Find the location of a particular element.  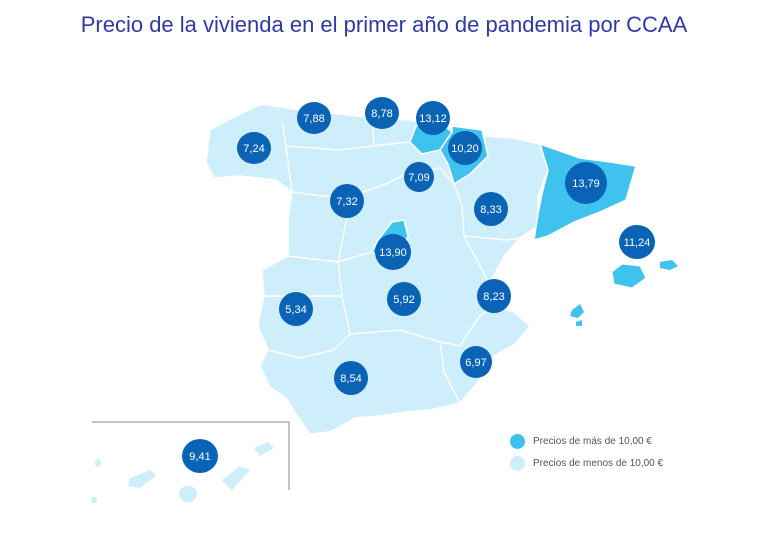

price-bubble: 13,79 is located at coordinates (586, 183).